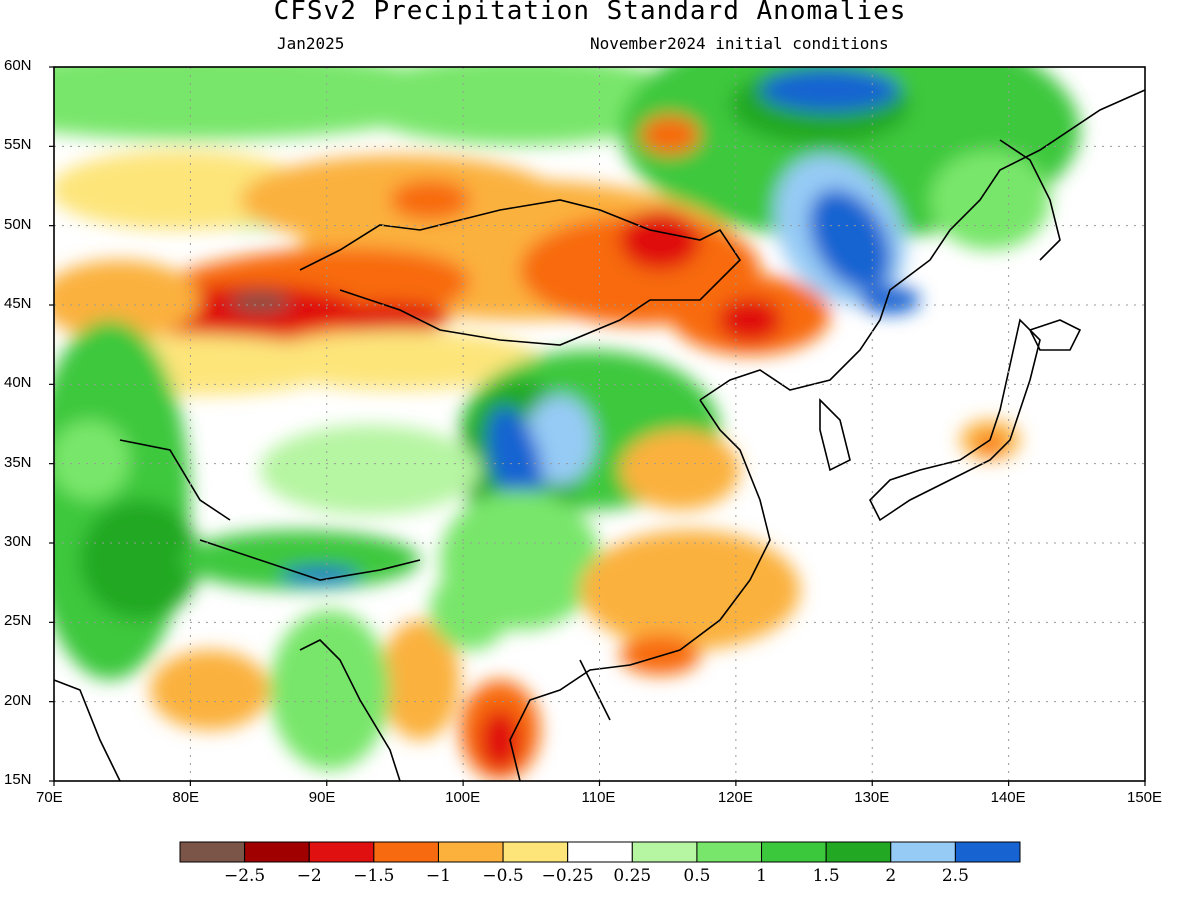 The image size is (1200, 900). Describe the element at coordinates (598, 797) in the screenshot. I see `lon-label: 110E` at that location.